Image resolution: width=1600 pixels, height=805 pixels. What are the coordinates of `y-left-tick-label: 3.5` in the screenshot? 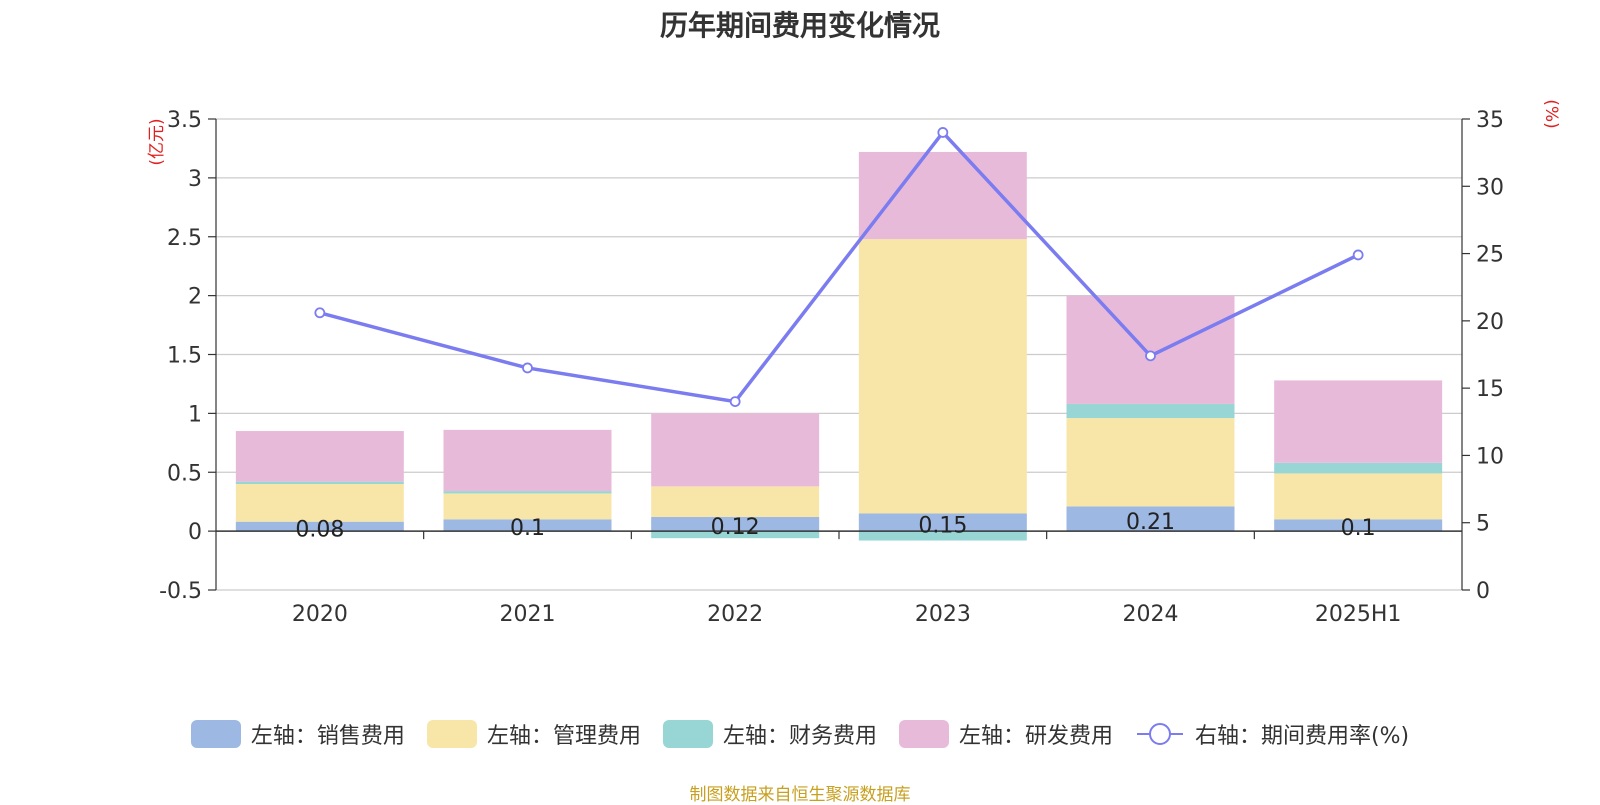 It's located at (184, 120).